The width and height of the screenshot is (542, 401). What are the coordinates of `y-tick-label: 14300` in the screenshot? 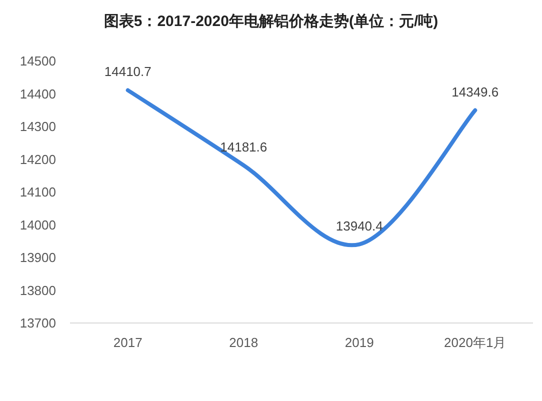 It's located at (38, 126).